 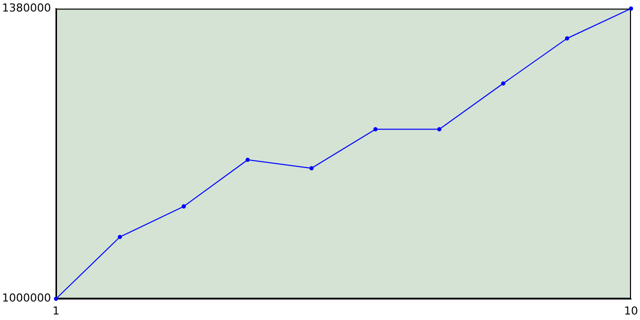 I want to click on x-tick-label: 10, so click(x=631, y=311).